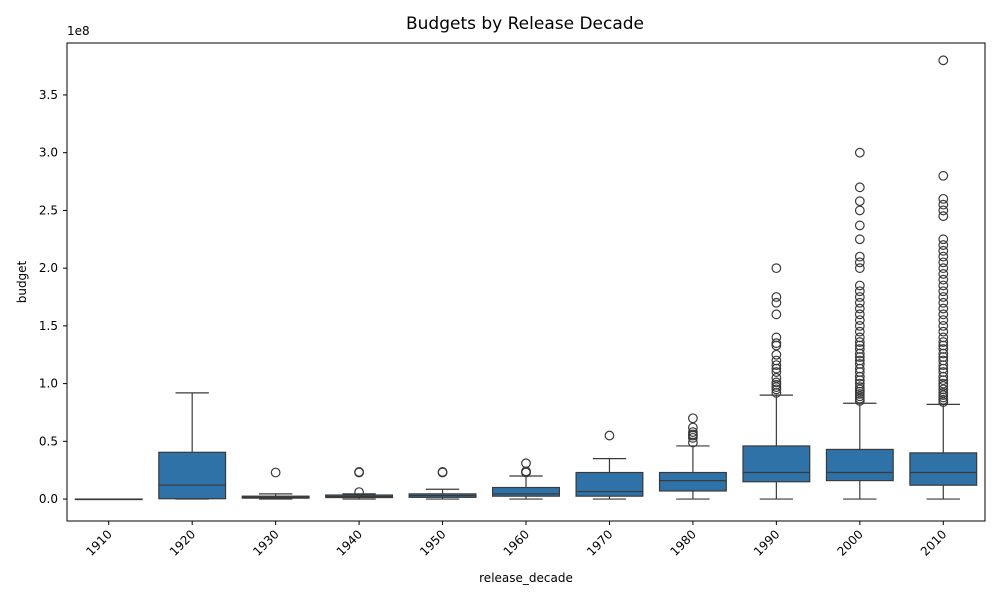 Image resolution: width=1000 pixels, height=600 pixels. What do you see at coordinates (692, 456) in the screenshot?
I see `box-1980` at bounding box center [692, 456].